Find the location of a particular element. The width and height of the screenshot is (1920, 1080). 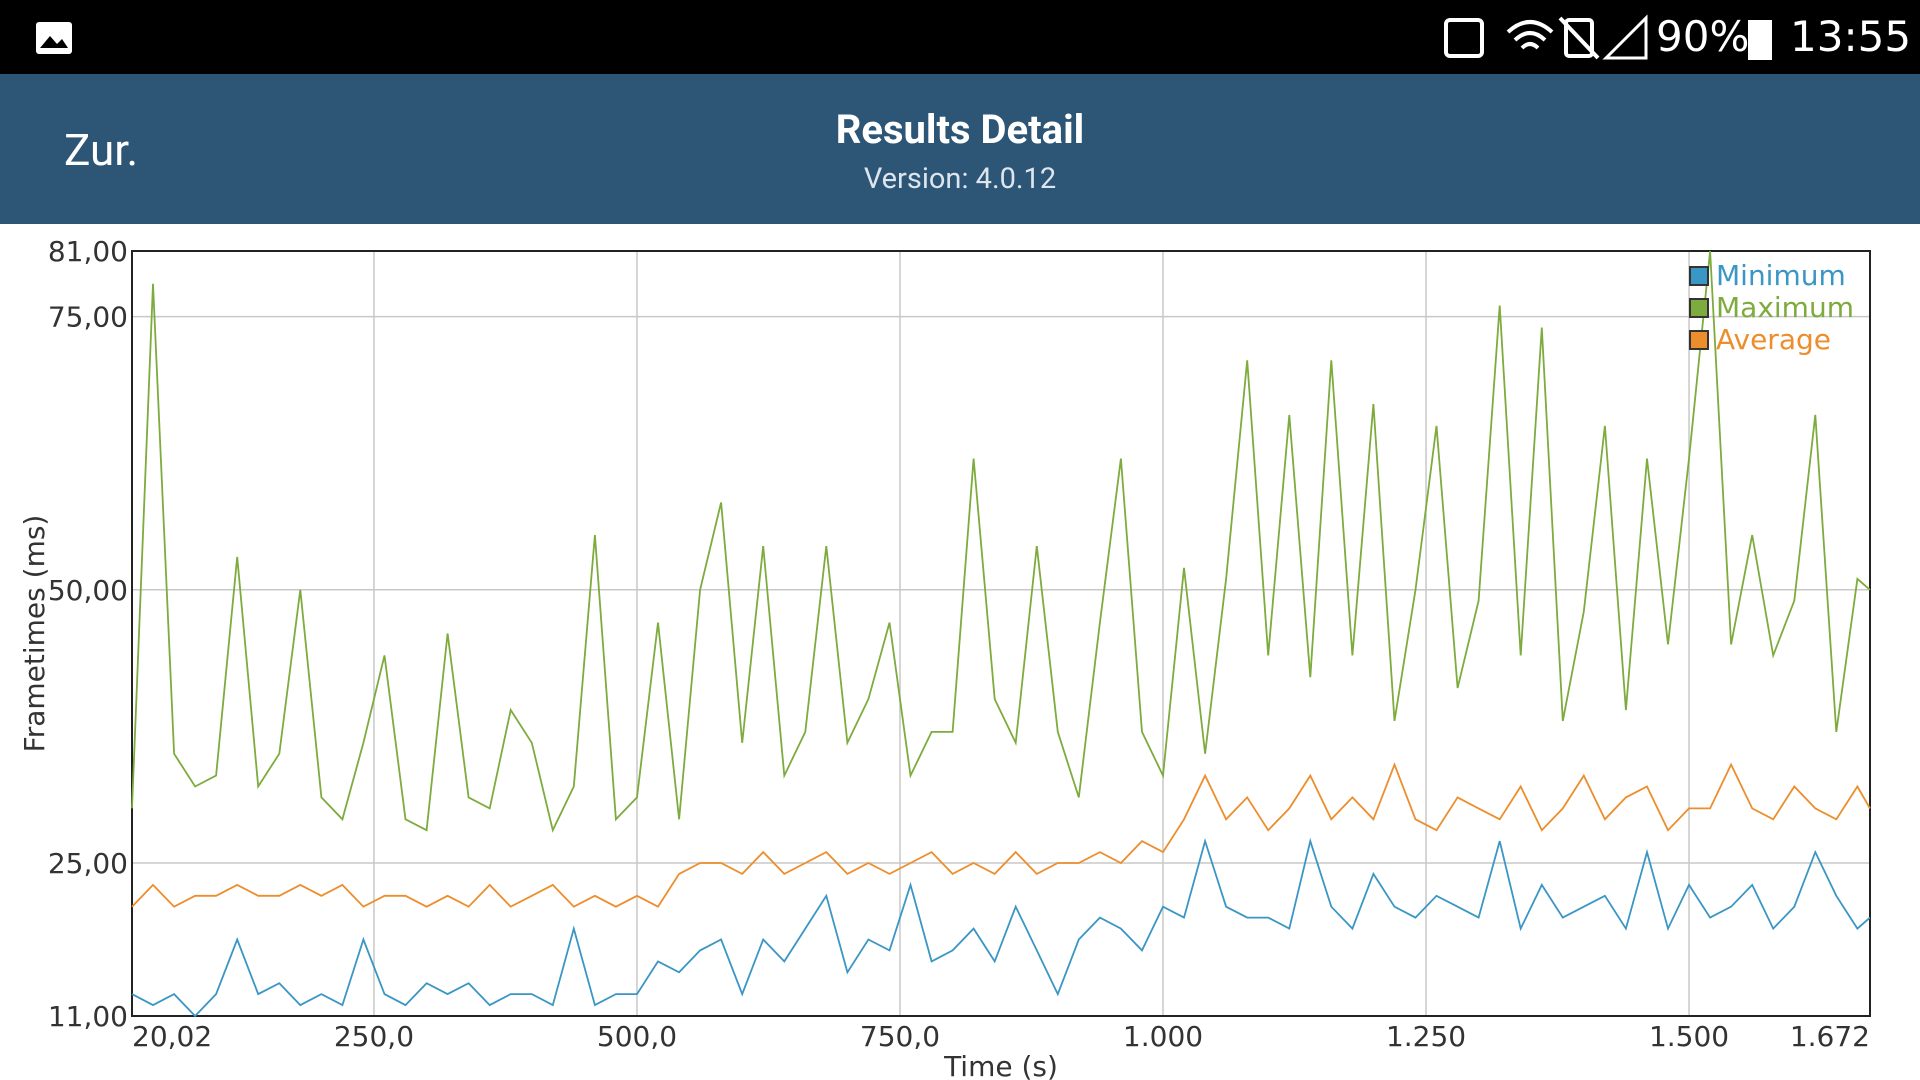

subtitle: Version: 4.0.12 is located at coordinates (960, 179).